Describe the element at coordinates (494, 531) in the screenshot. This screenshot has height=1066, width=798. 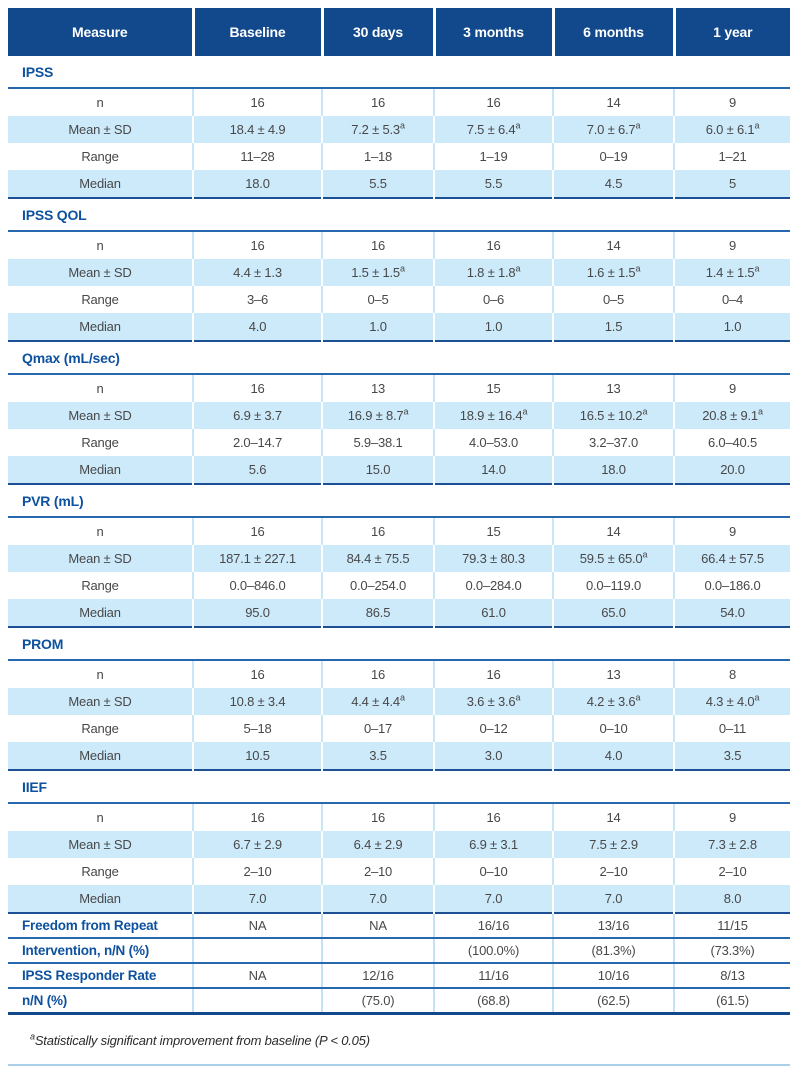
I see `value-cell: 15` at that location.